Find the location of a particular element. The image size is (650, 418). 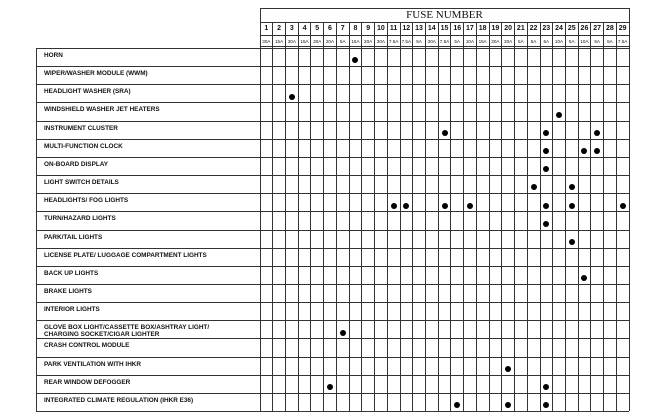

fuse-number: 15 is located at coordinates (444, 28).